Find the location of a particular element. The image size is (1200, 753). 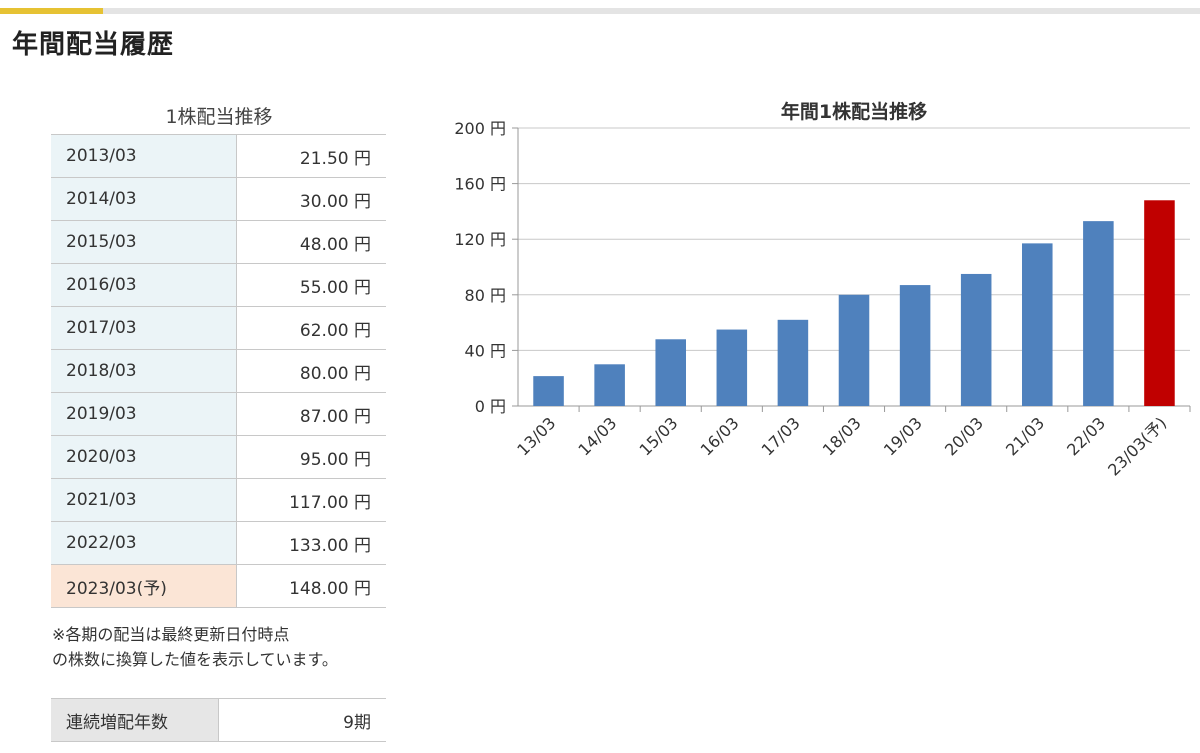

x-tick-label: 19/03 is located at coordinates (903, 436).